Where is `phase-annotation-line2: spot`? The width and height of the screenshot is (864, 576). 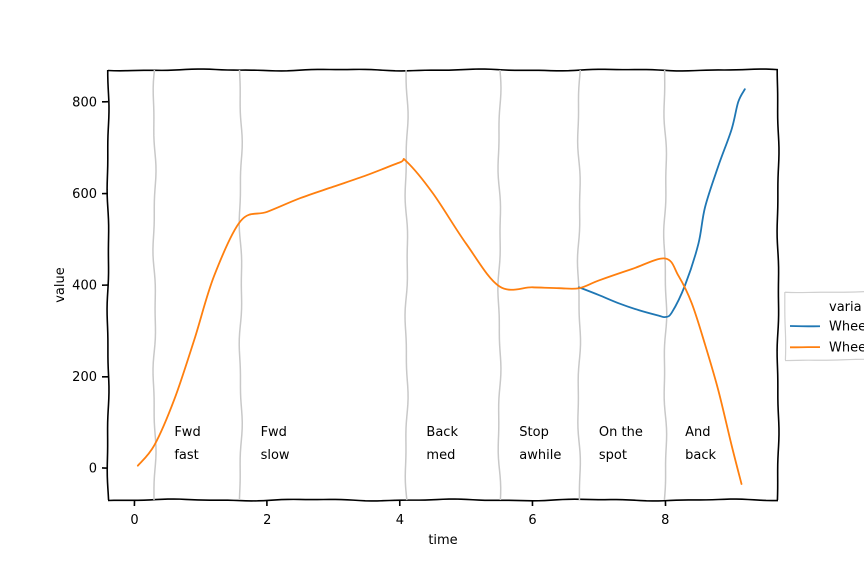
phase-annotation-line2: spot is located at coordinates (613, 455).